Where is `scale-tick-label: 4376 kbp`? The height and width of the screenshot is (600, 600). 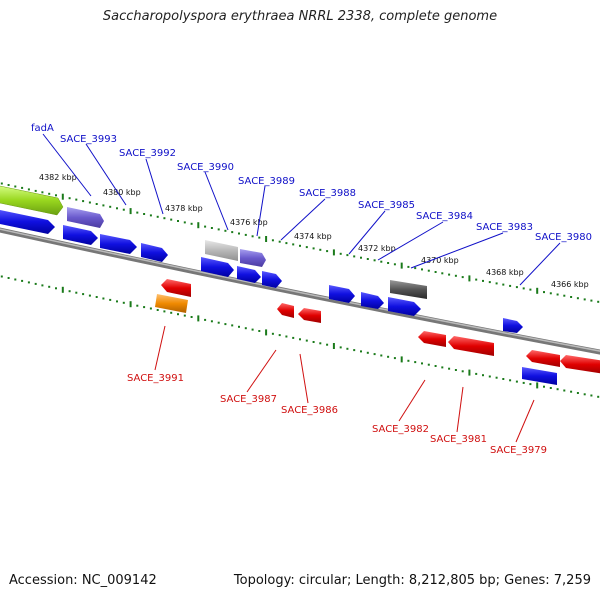 scale-tick-label: 4376 kbp is located at coordinates (249, 222).